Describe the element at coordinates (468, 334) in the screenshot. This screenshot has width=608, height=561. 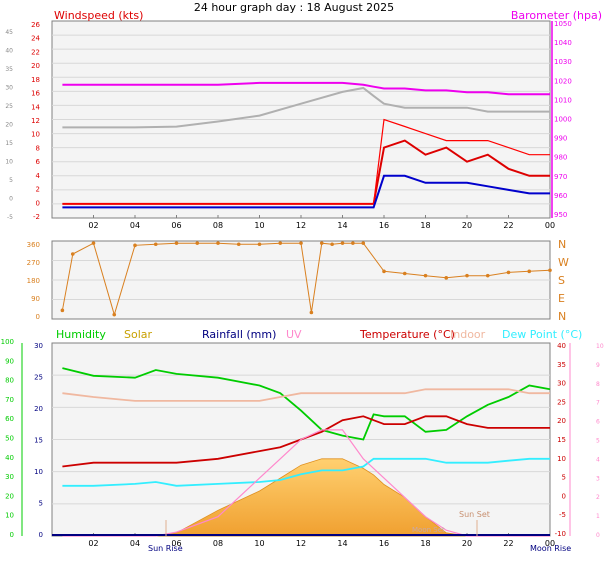
I see `legend-item: Indoor` at that location.